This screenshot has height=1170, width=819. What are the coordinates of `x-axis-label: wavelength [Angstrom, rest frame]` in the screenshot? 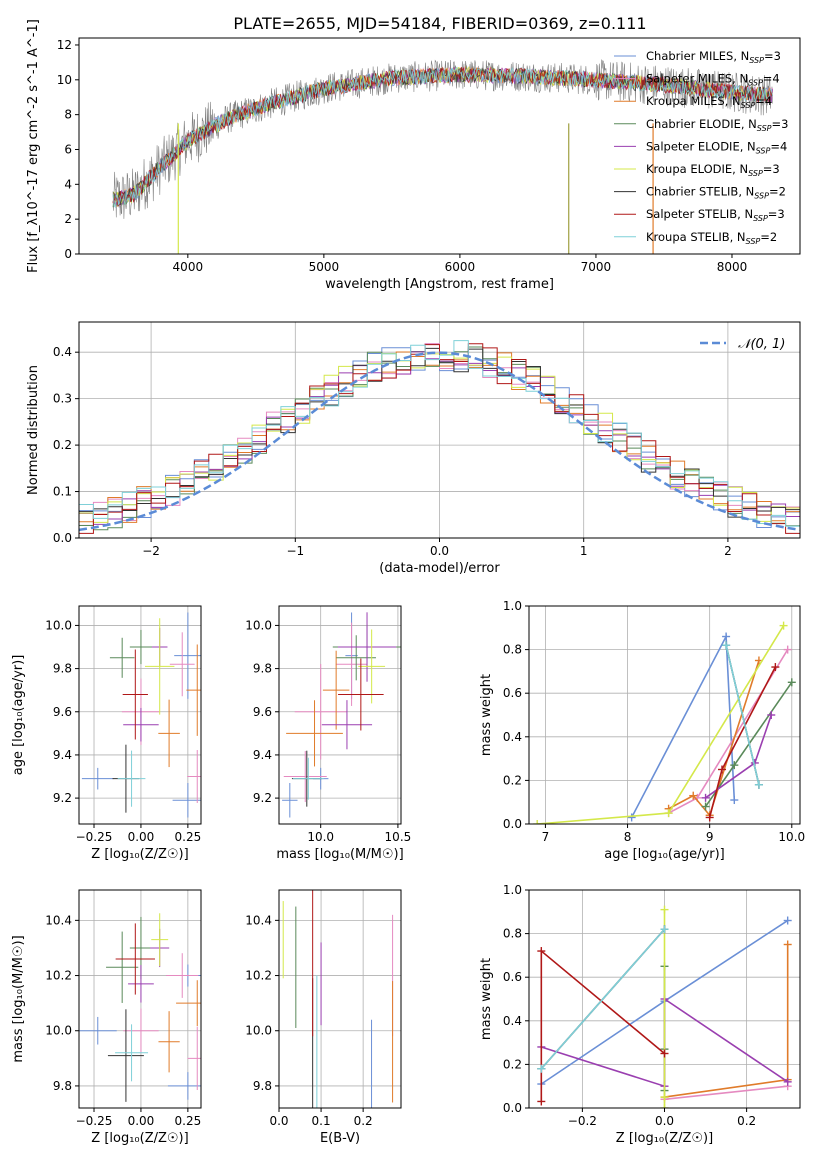 It's located at (439, 284).